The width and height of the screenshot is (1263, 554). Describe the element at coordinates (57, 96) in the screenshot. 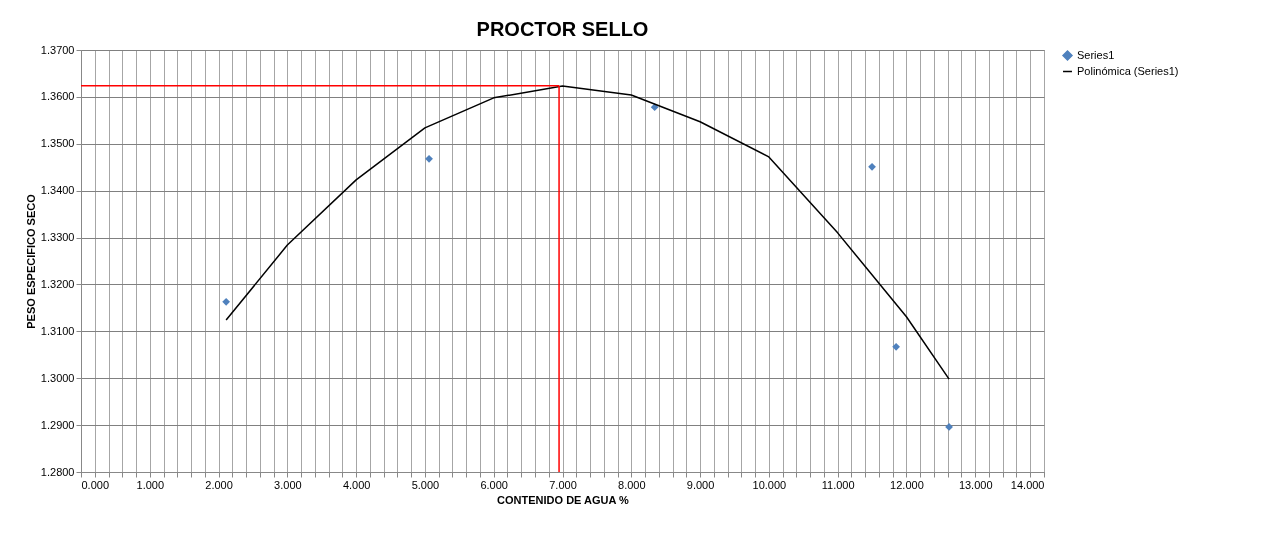

I see `y-tick-label: 1.3600` at that location.